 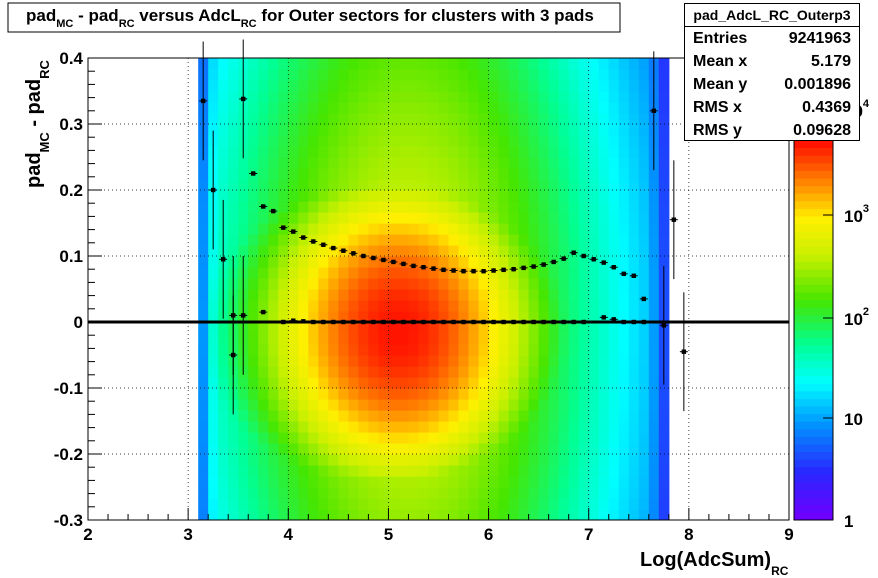 What do you see at coordinates (613, 267) in the screenshot?
I see `mean-profile-point` at bounding box center [613, 267].